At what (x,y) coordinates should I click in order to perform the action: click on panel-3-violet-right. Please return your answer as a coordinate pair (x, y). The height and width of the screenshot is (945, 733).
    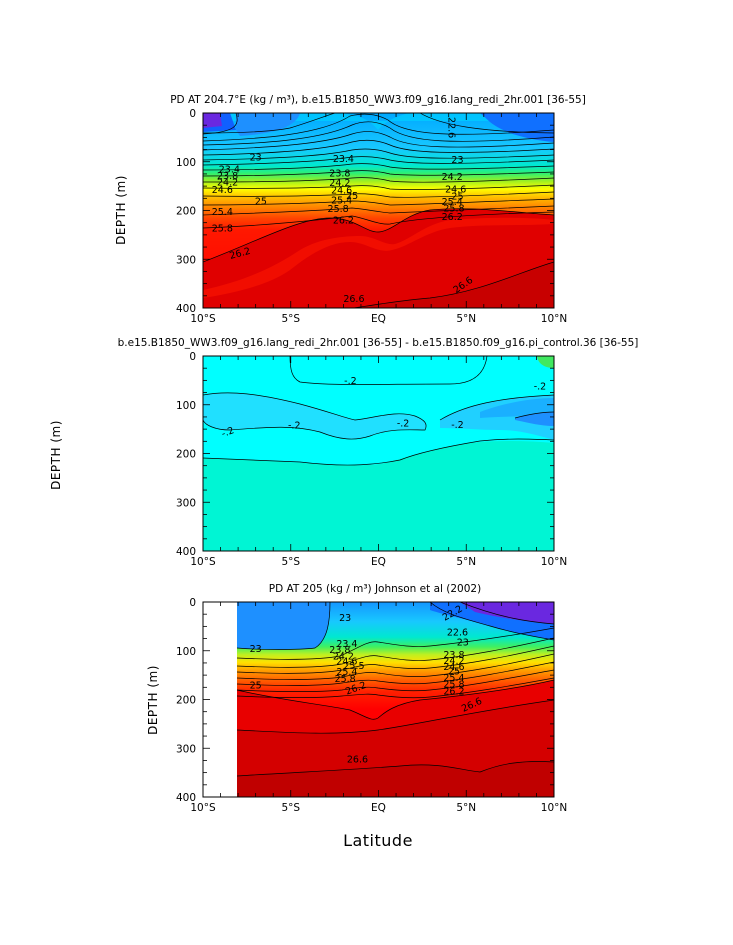
    Looking at the image, I should click on (507, 613).